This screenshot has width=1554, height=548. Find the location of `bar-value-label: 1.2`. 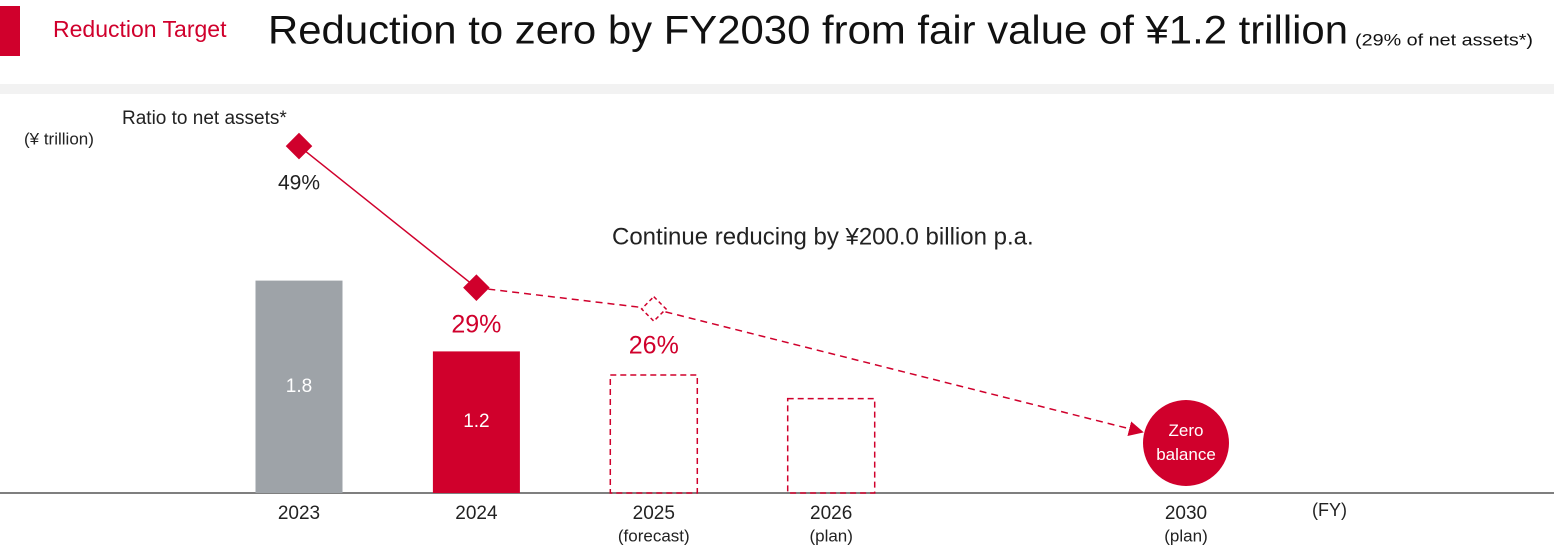

bar-value-label: 1.2 is located at coordinates (476, 421).